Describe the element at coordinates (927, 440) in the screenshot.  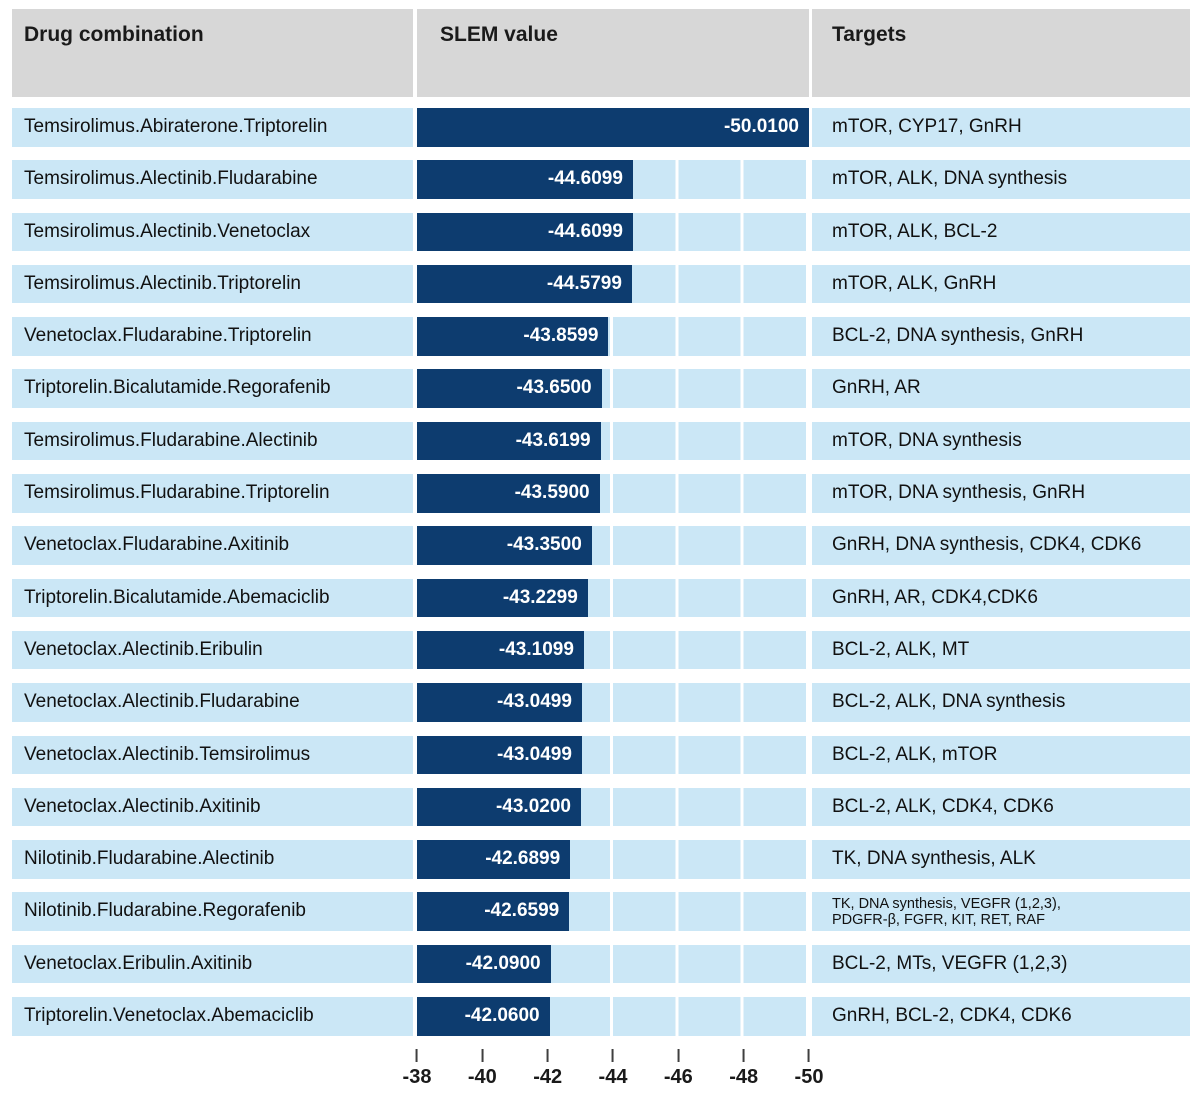
I see `targets-text: mTOR, DNA synthesis` at that location.